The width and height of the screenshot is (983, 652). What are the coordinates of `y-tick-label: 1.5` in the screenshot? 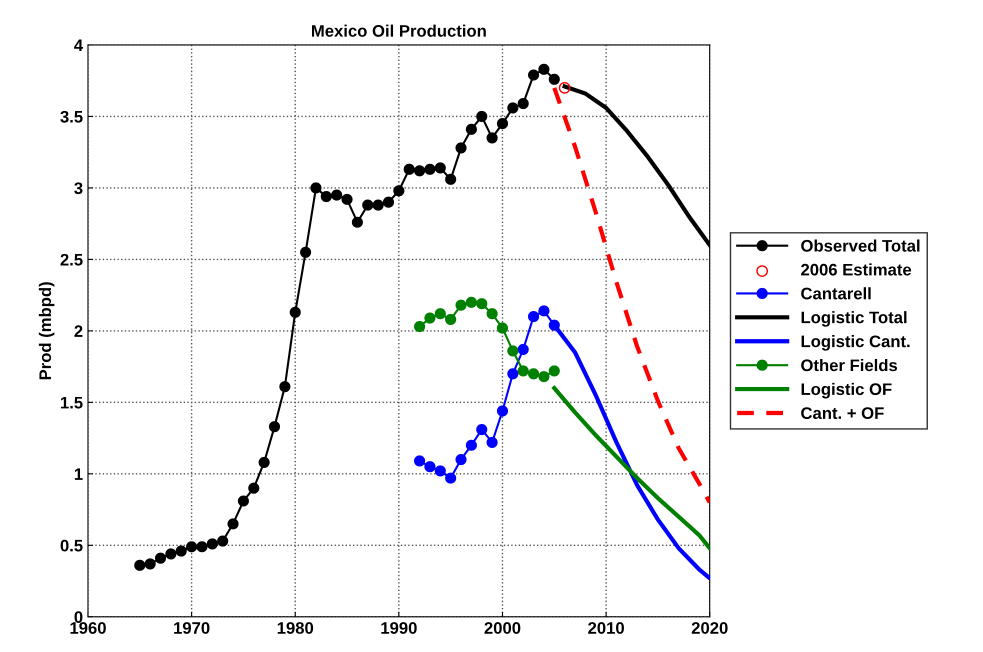 It's located at (72, 402).